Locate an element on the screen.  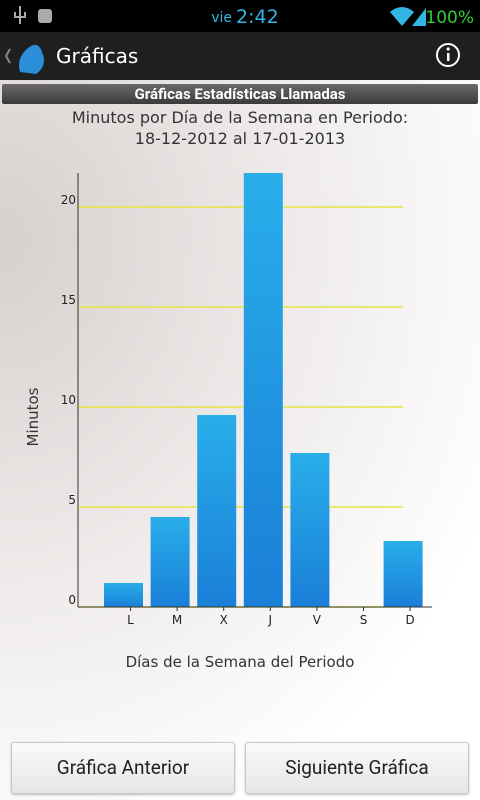
app-title: Gráficas is located at coordinates (97, 56).